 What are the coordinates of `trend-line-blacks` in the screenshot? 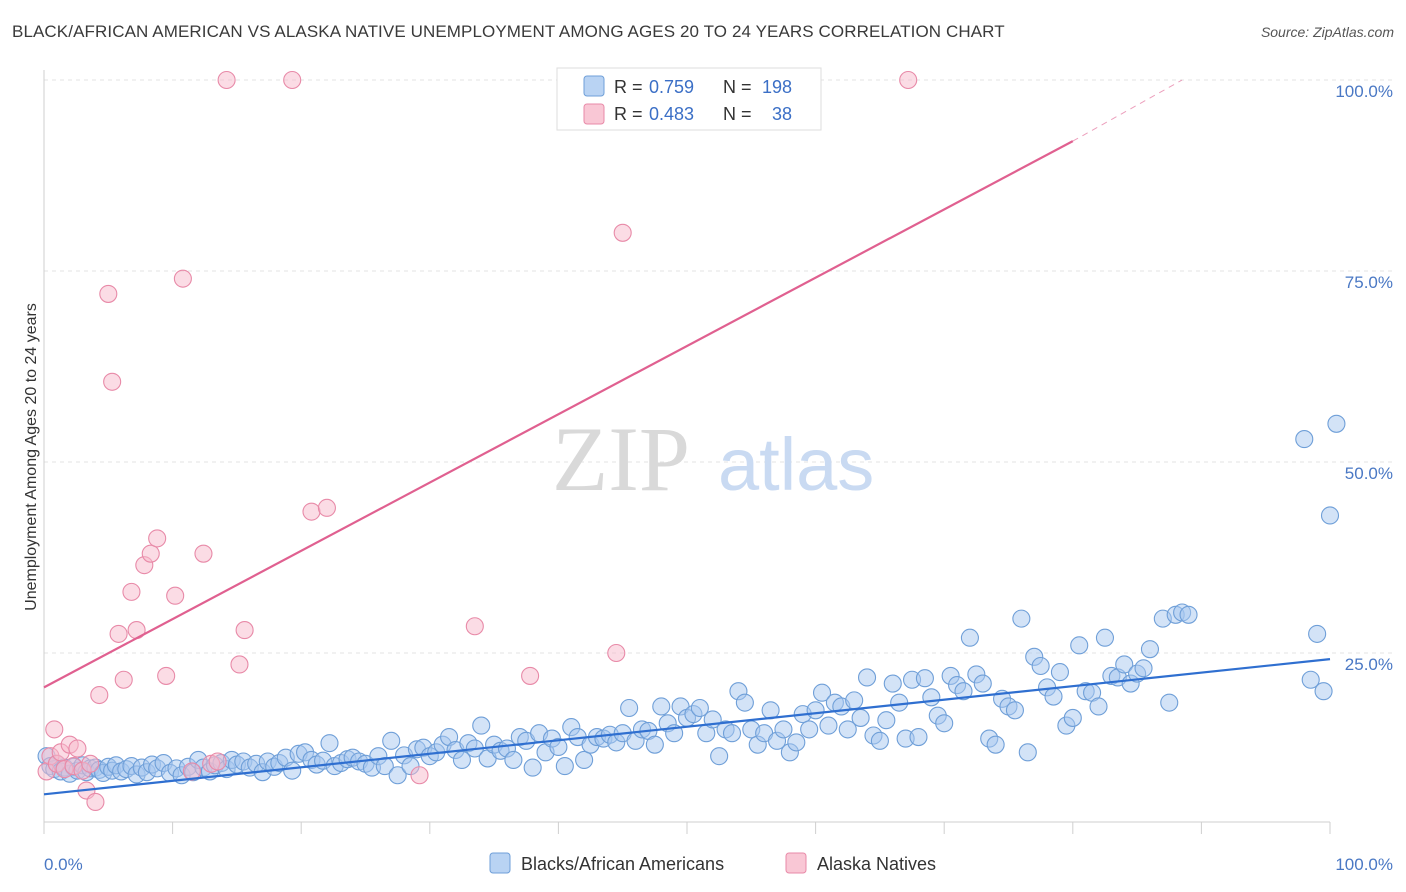 It's located at (687, 727).